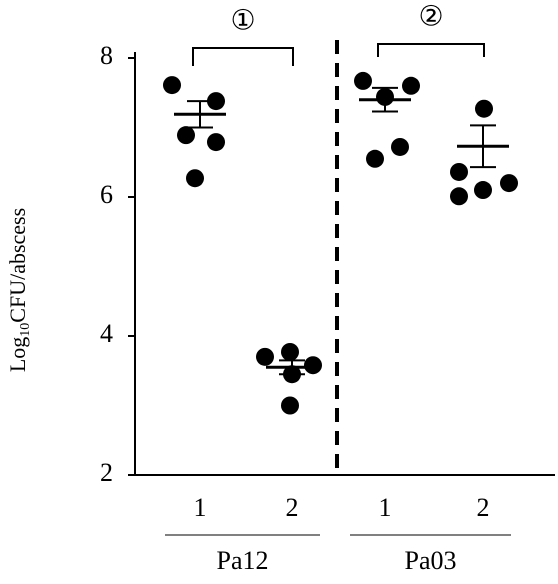  Describe the element at coordinates (430, 16) in the screenshot. I see `annotation: ②` at that location.